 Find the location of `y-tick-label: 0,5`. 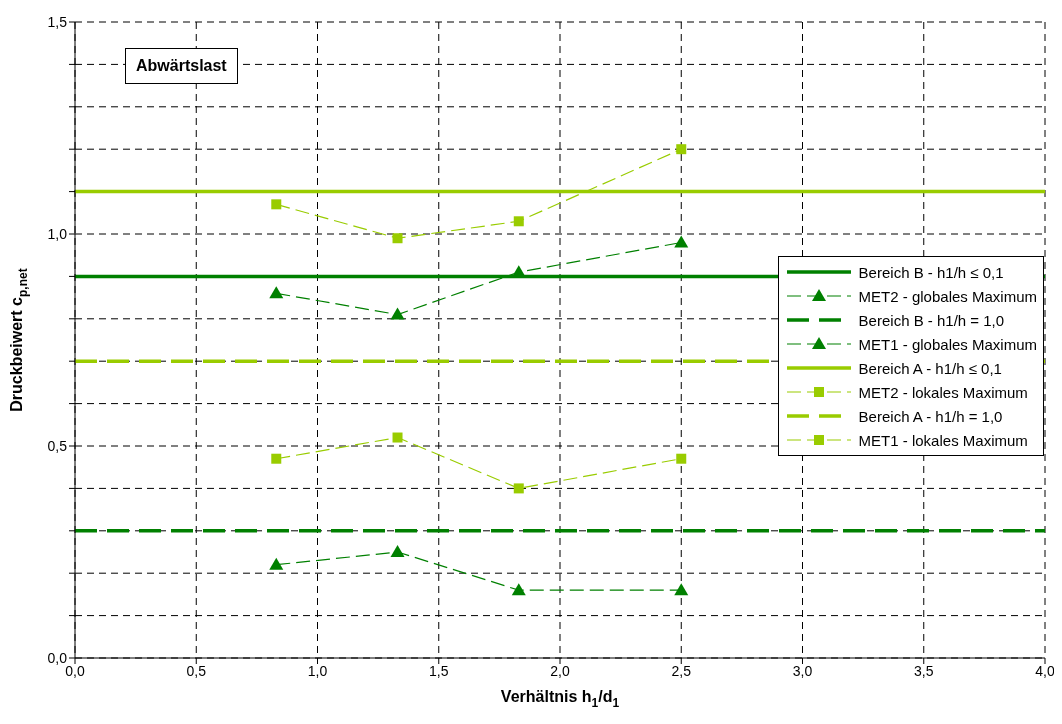

y-tick-label: 0,5 is located at coordinates (57, 445).